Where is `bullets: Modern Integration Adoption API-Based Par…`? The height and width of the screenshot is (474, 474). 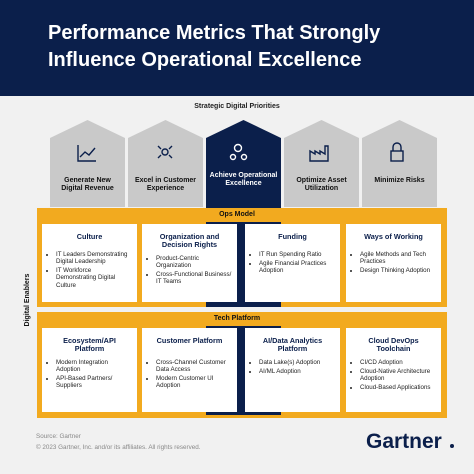
bullets: Modern Integration Adoption API-Based Par… is located at coordinates (90, 374).